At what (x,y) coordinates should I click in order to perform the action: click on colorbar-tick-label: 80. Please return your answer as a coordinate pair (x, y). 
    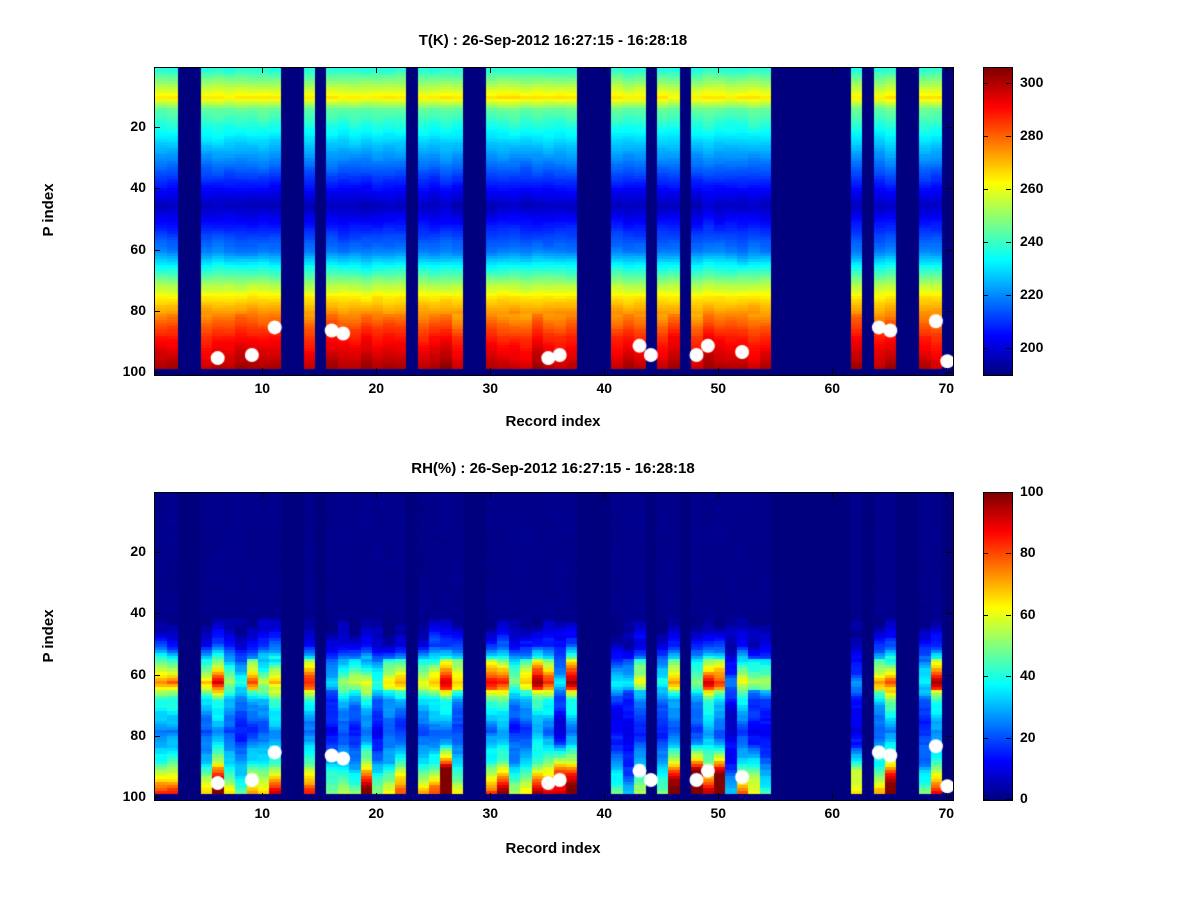
    Looking at the image, I should click on (1028, 552).